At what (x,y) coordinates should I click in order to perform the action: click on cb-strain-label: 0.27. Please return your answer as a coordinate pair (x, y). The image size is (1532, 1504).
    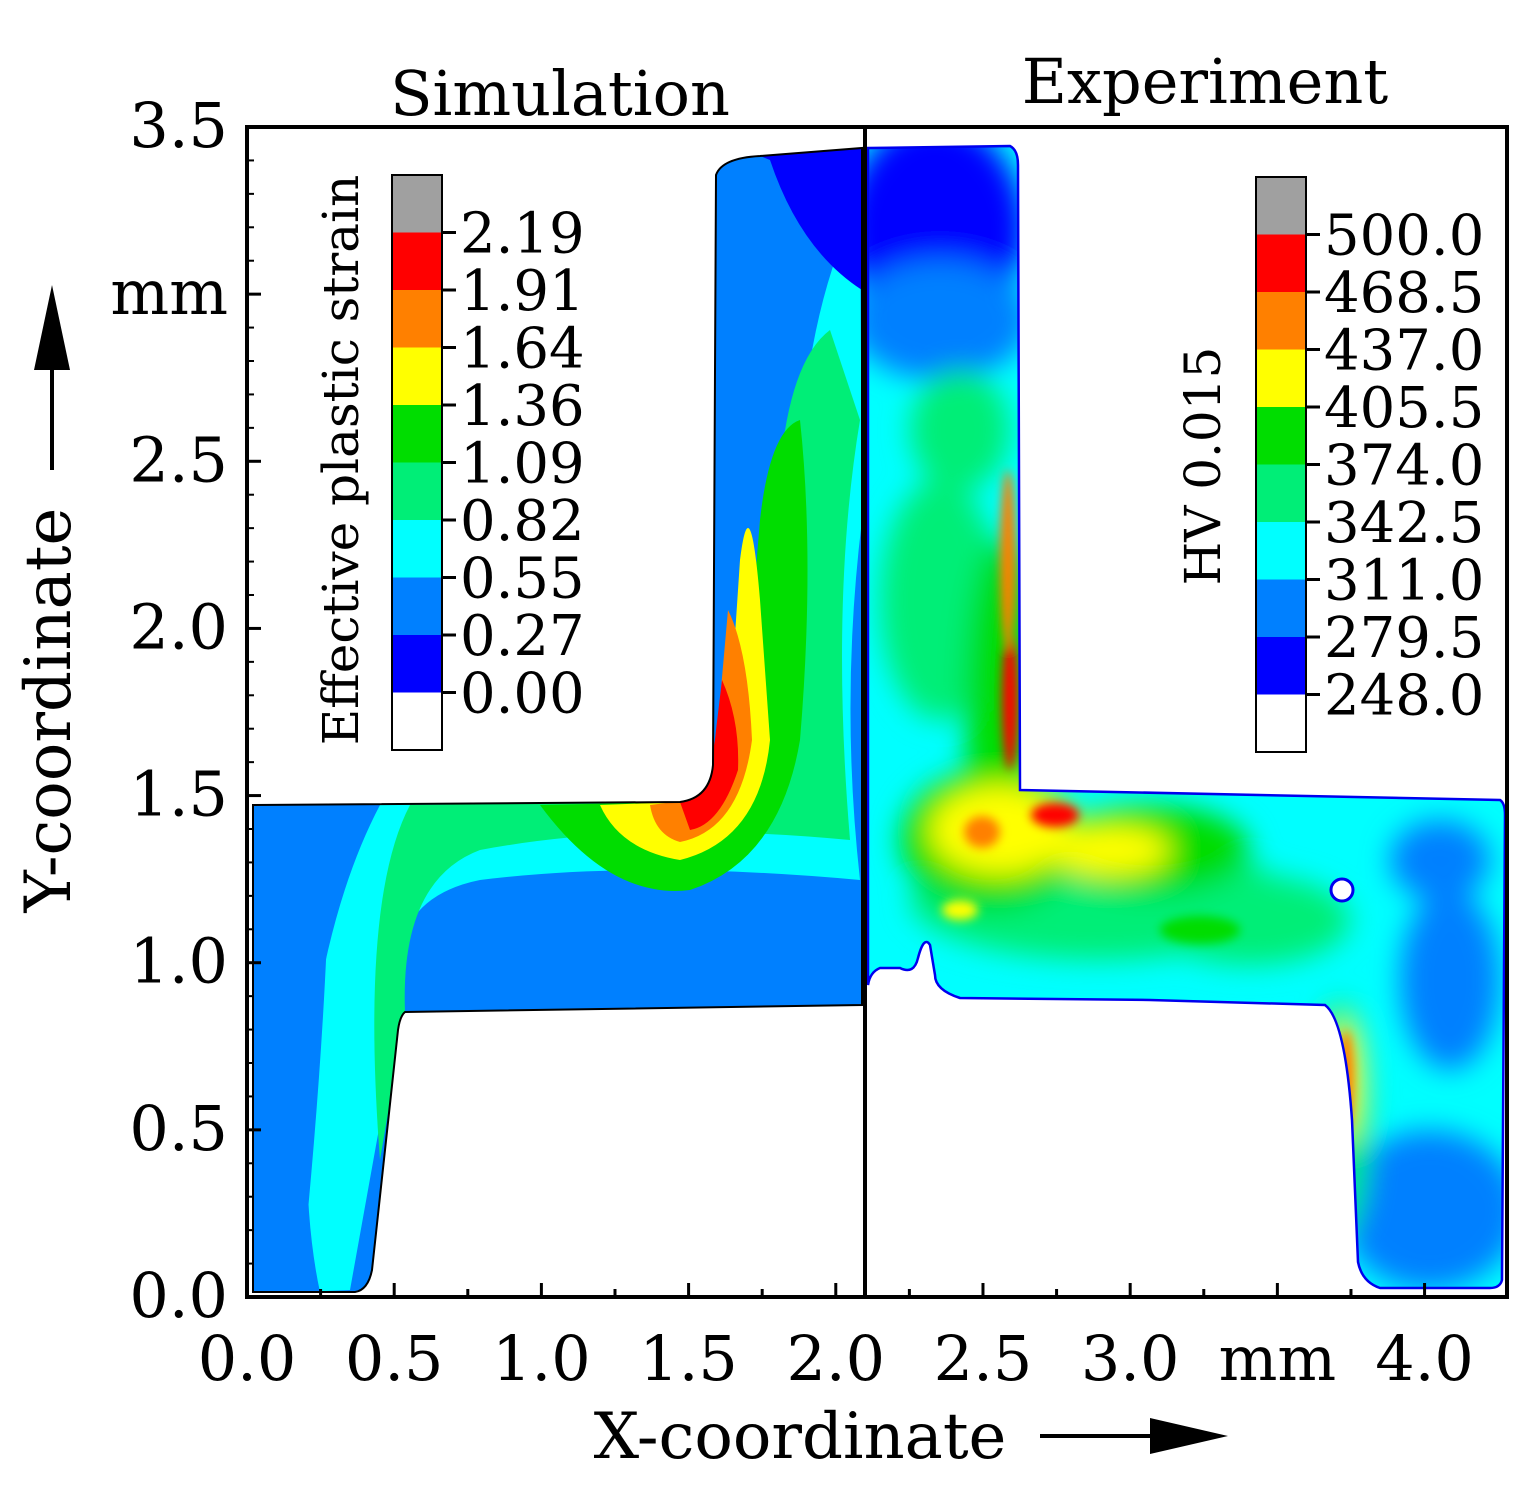
    Looking at the image, I should click on (522, 636).